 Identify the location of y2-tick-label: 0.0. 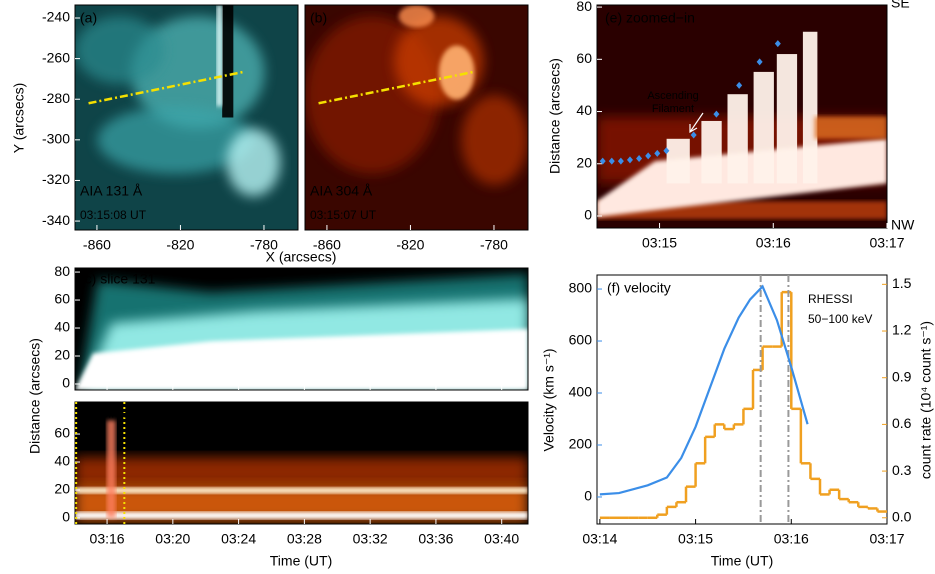
(902, 516).